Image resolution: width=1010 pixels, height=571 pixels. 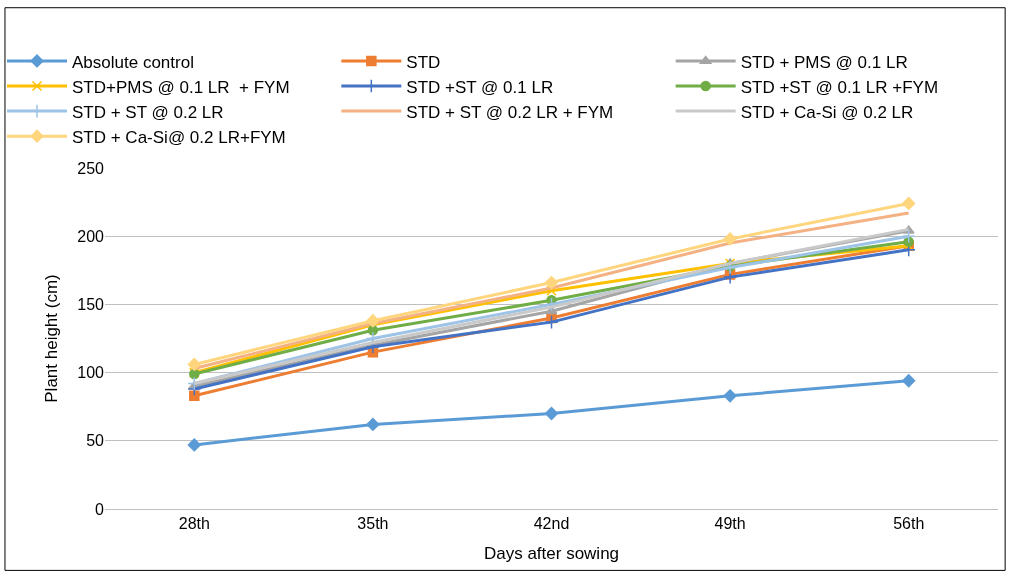 I want to click on legend-label: STD + ST @ 0.2 LR, so click(x=148, y=112).